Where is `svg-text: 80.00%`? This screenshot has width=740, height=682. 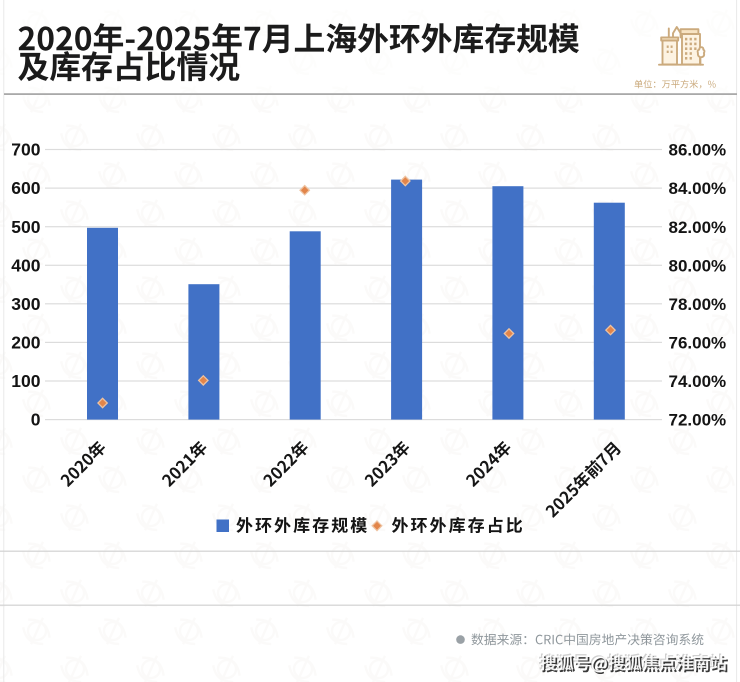
svg-text: 80.00% is located at coordinates (698, 265).